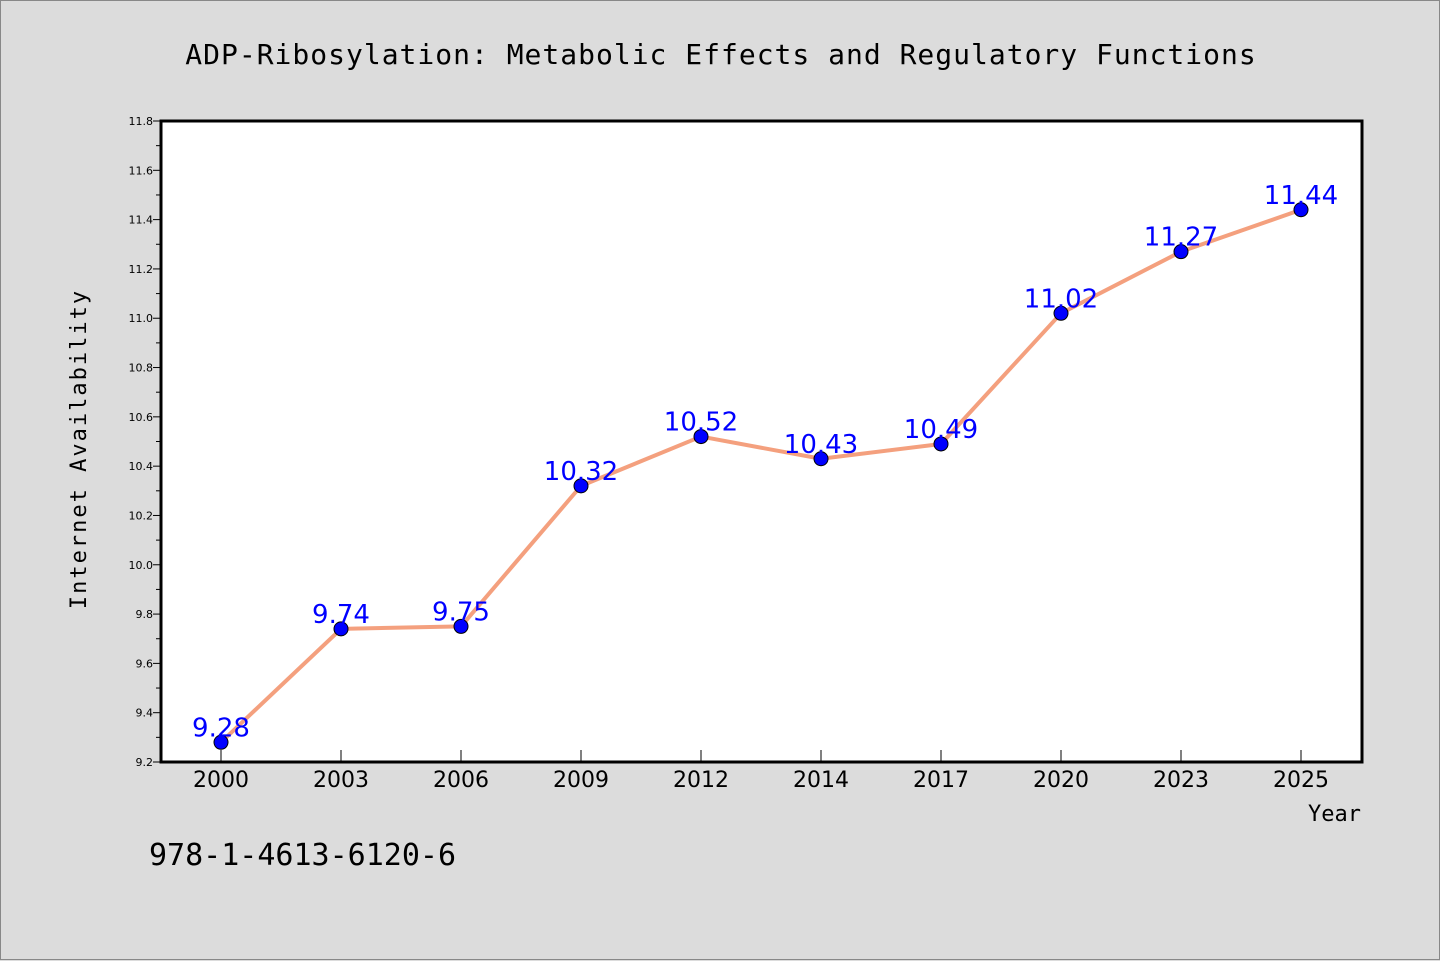  I want to click on data-label: 10.43, so click(821, 445).